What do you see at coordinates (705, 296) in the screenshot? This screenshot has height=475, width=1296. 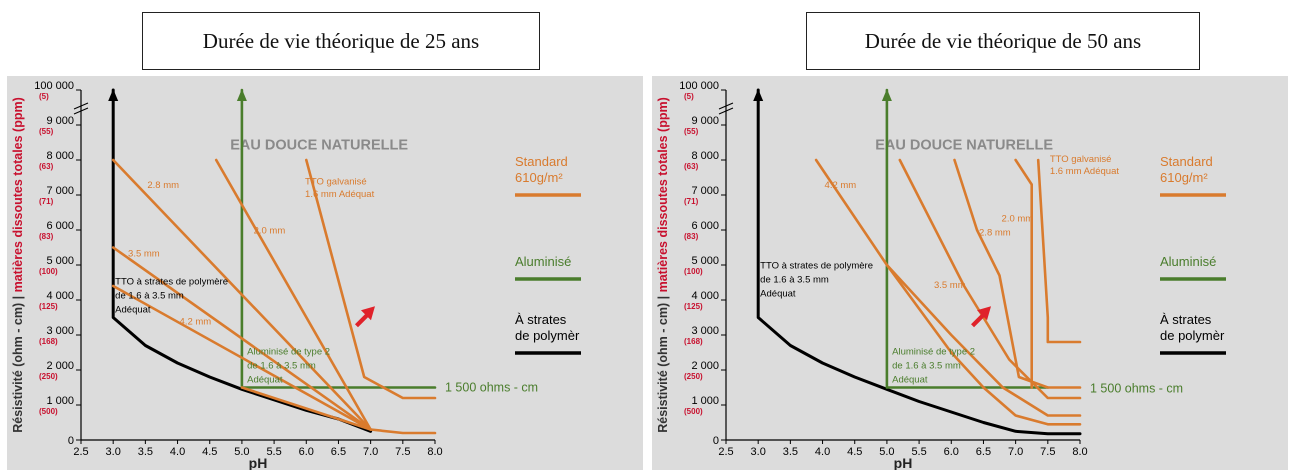 I see `y-tick-label: 4 000` at bounding box center [705, 296].